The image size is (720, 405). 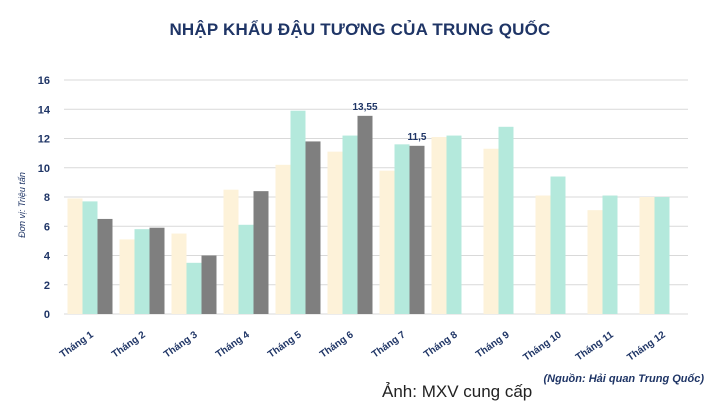 I want to click on image-credit: Ảnh: MXV cung cấp, so click(x=457, y=391).